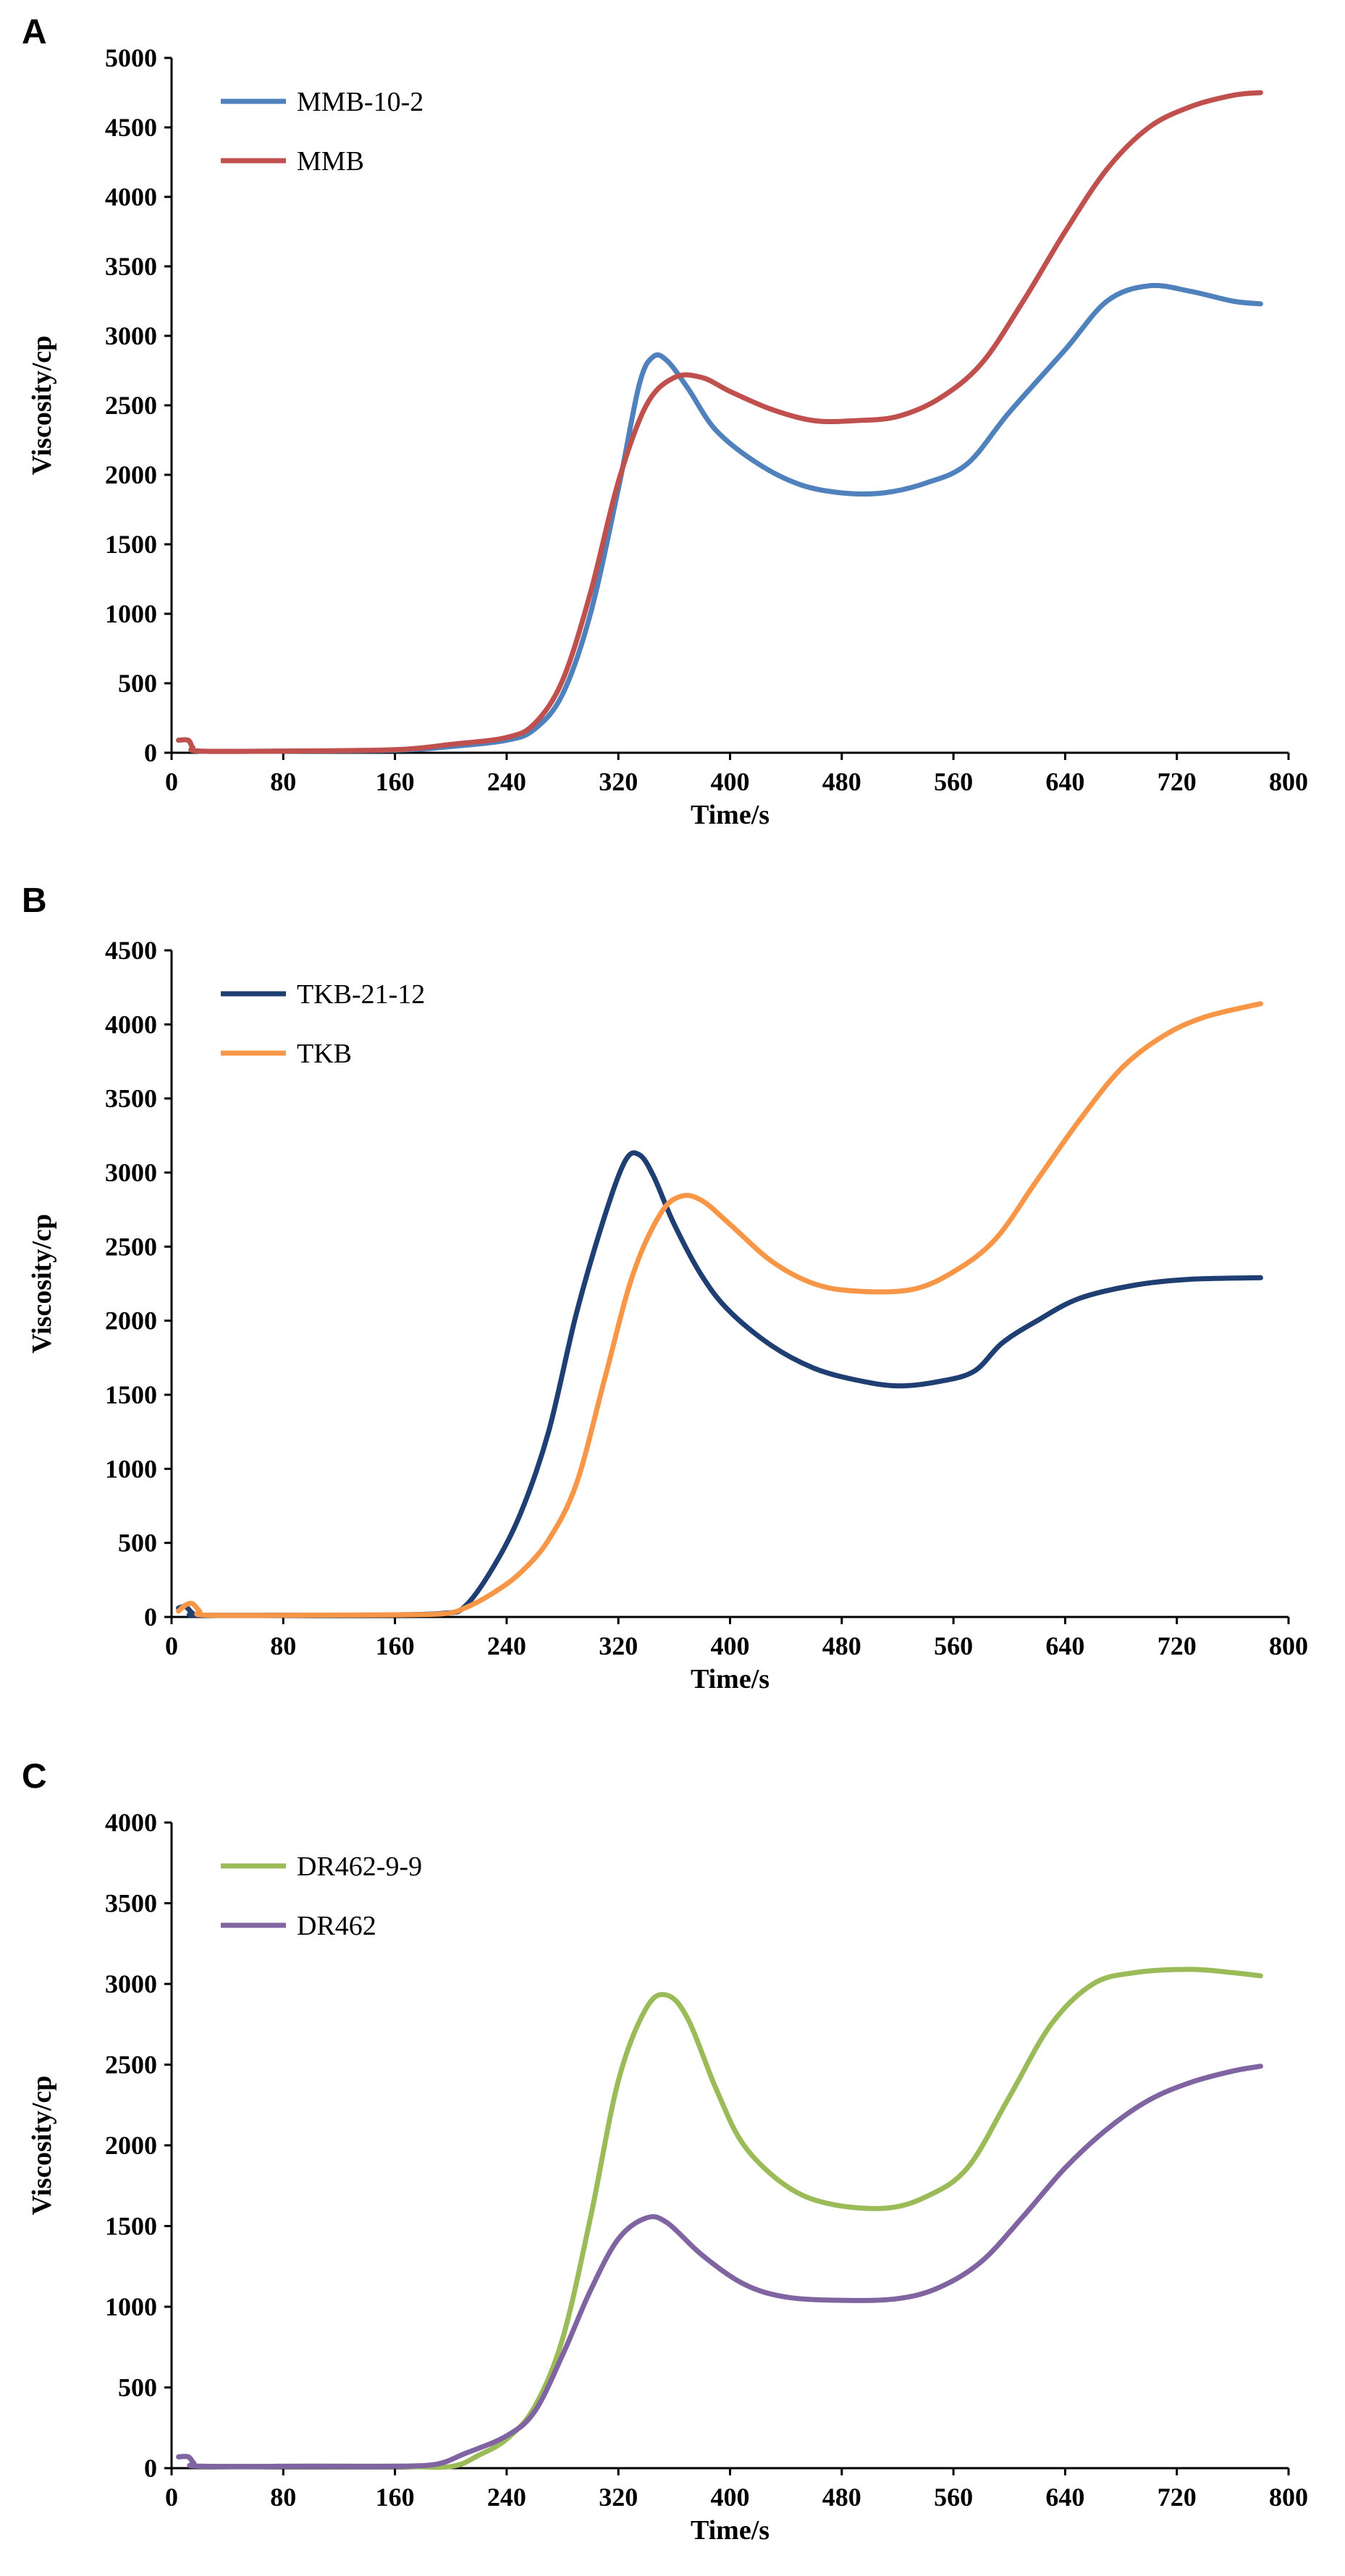  What do you see at coordinates (360, 102) in the screenshot?
I see `legend-entry: MMB-10-2` at bounding box center [360, 102].